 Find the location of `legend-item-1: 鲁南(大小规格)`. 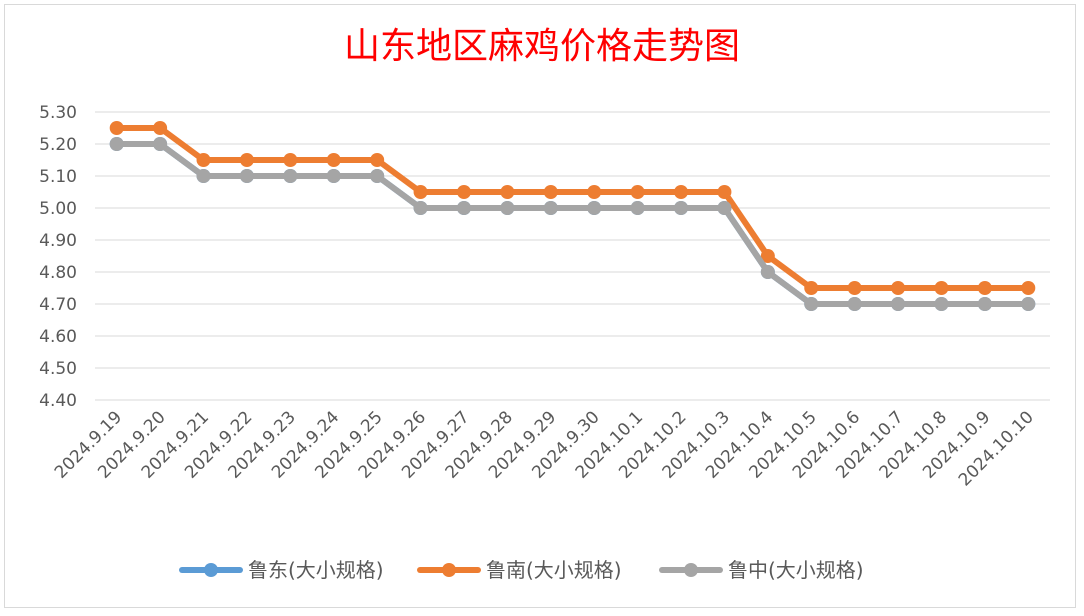

legend-item-1: 鲁南(大小规格) is located at coordinates (519, 570).